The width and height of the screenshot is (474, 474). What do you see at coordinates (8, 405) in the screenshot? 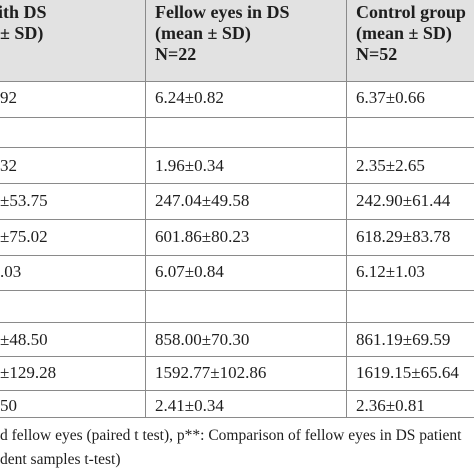
I see `table-cell: 50` at bounding box center [8, 405].